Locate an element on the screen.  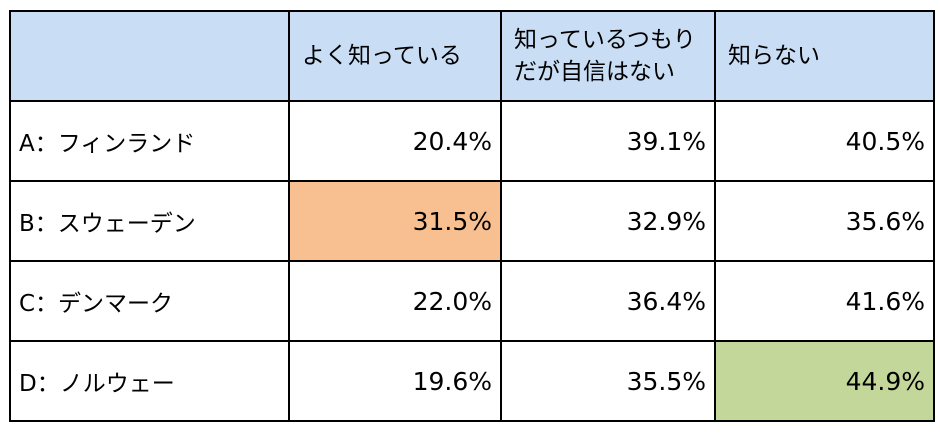
header-text: 知らない is located at coordinates (774, 56).